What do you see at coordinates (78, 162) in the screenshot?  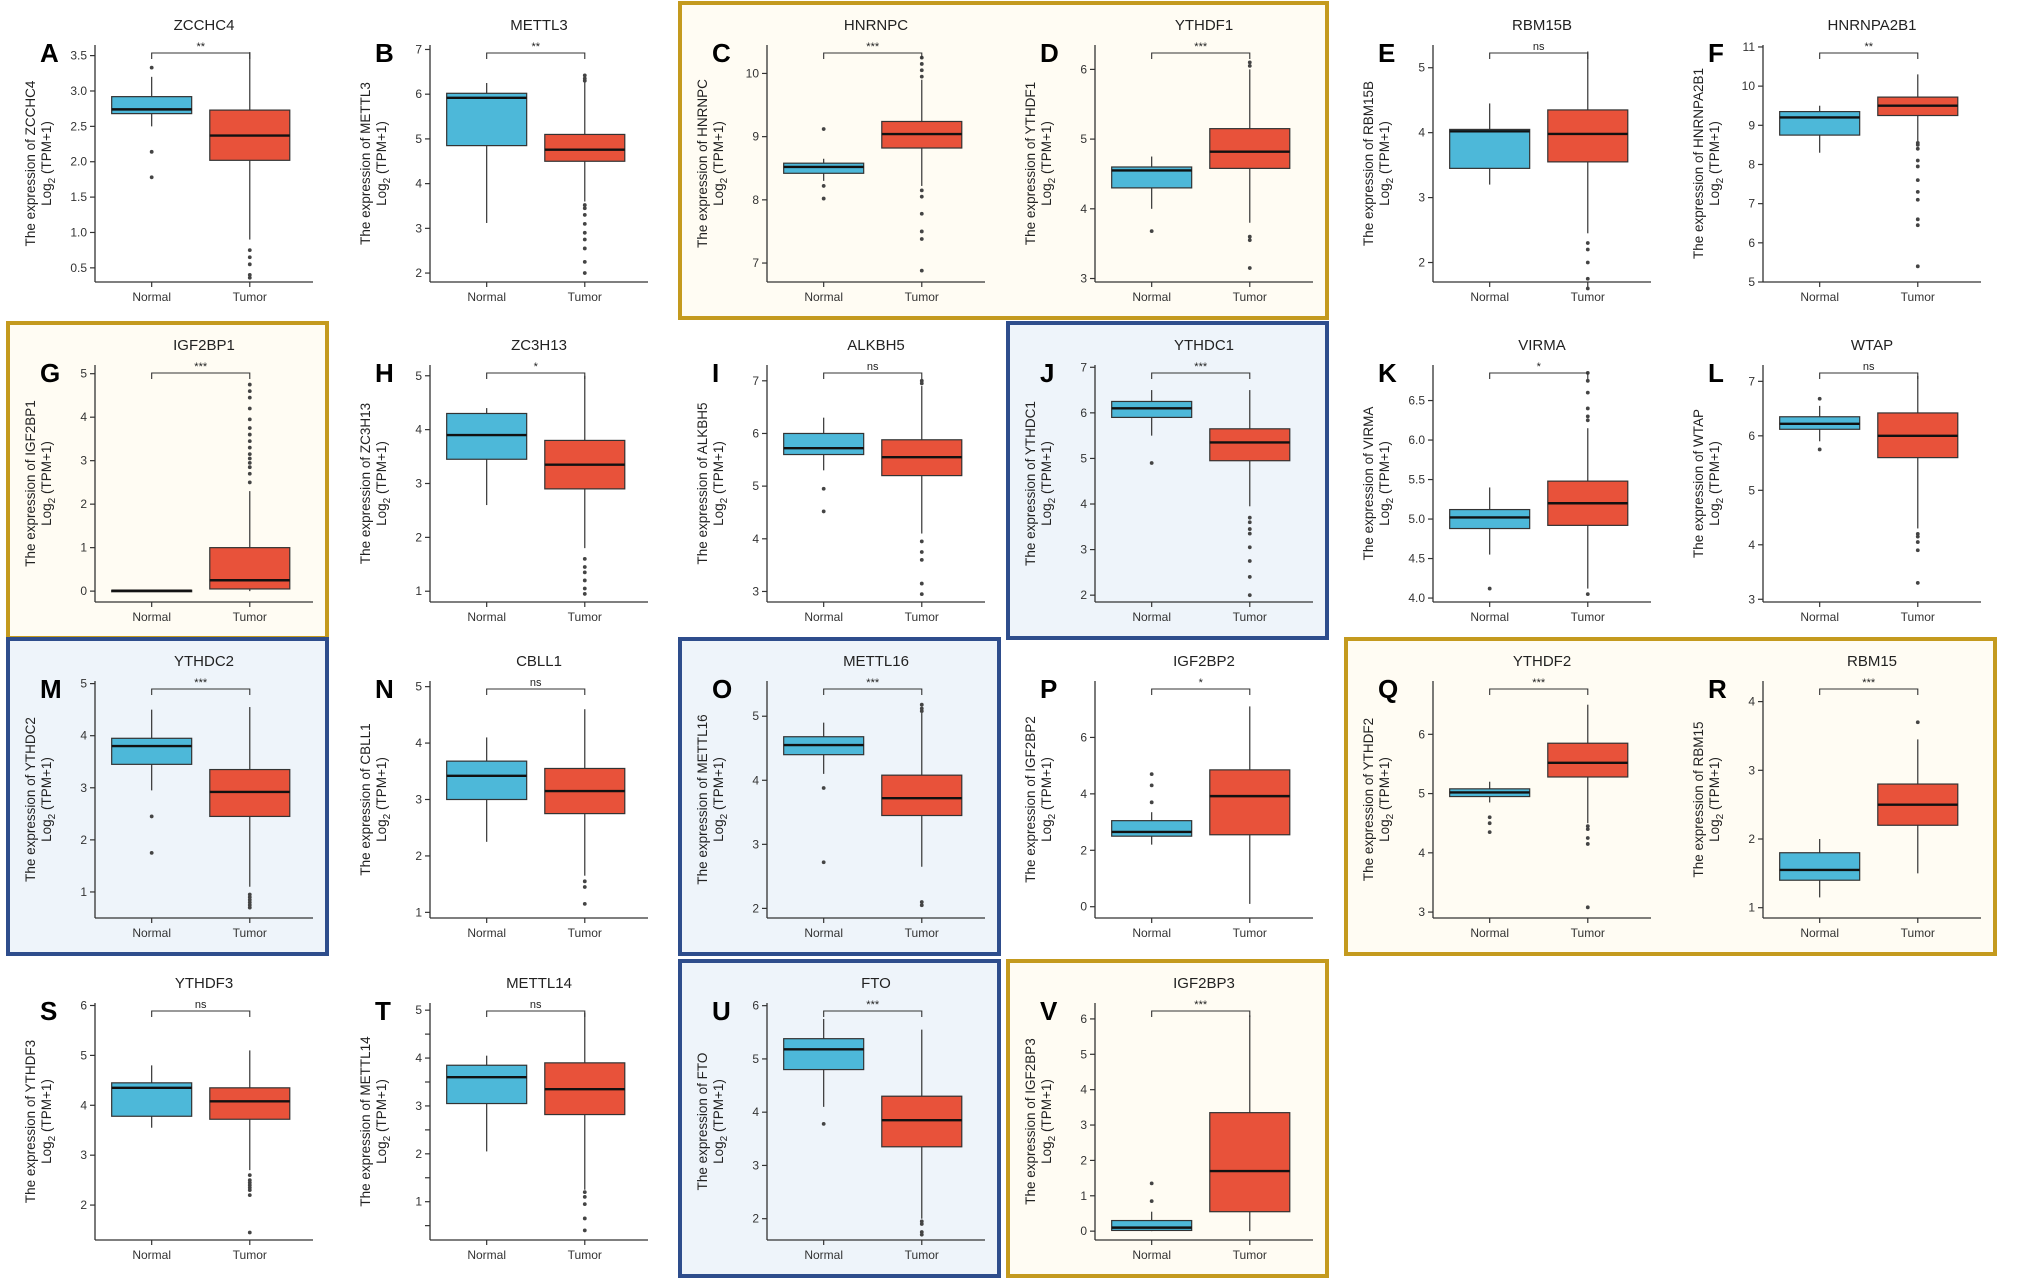 I see `y-tick-label: 2.0` at bounding box center [78, 162].